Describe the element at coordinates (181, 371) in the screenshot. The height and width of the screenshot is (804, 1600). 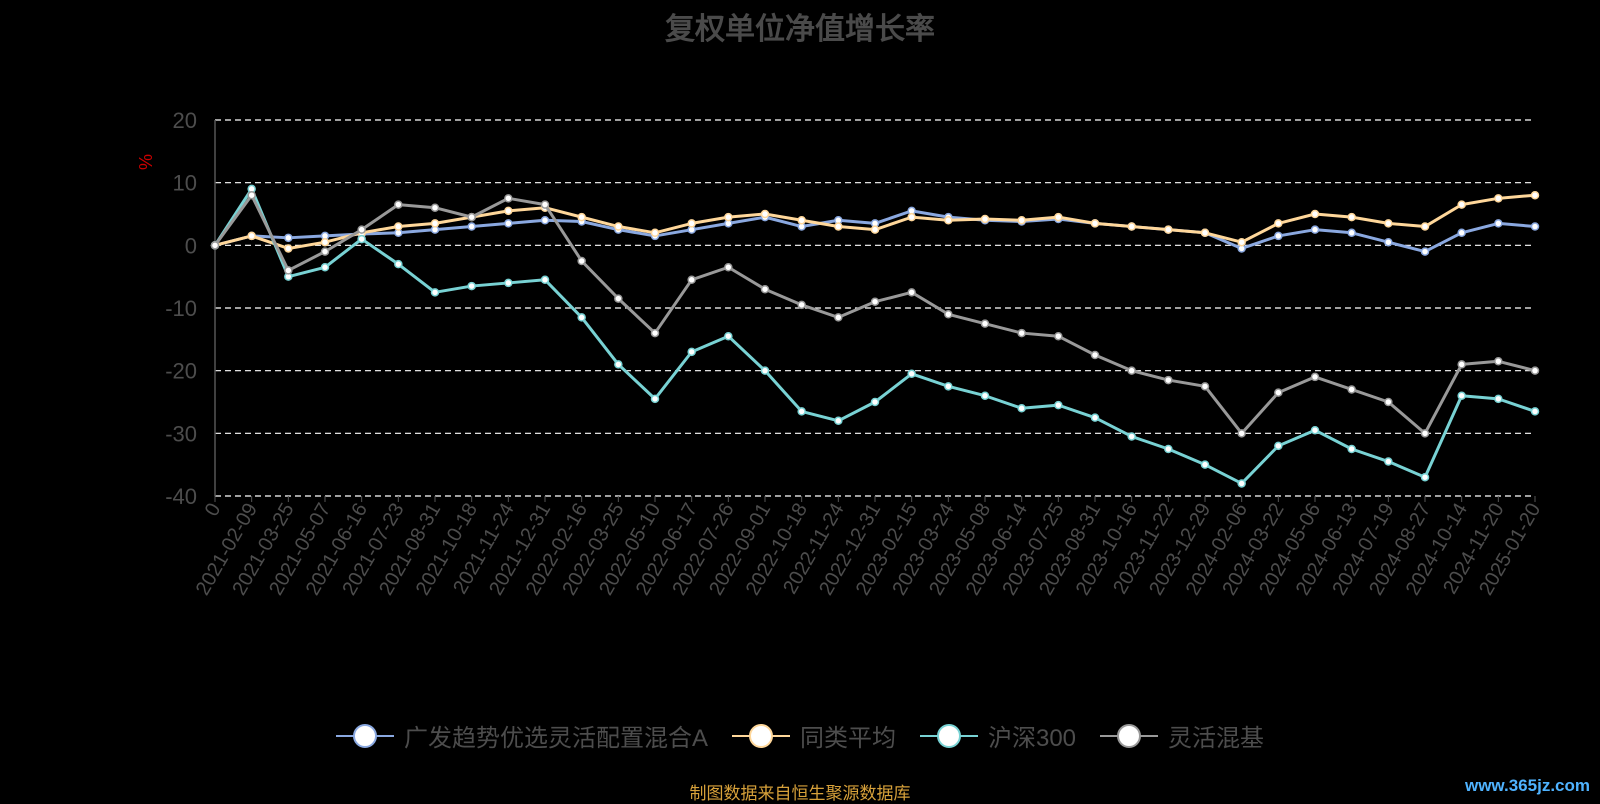
I see `y-tick-label: -20` at that location.